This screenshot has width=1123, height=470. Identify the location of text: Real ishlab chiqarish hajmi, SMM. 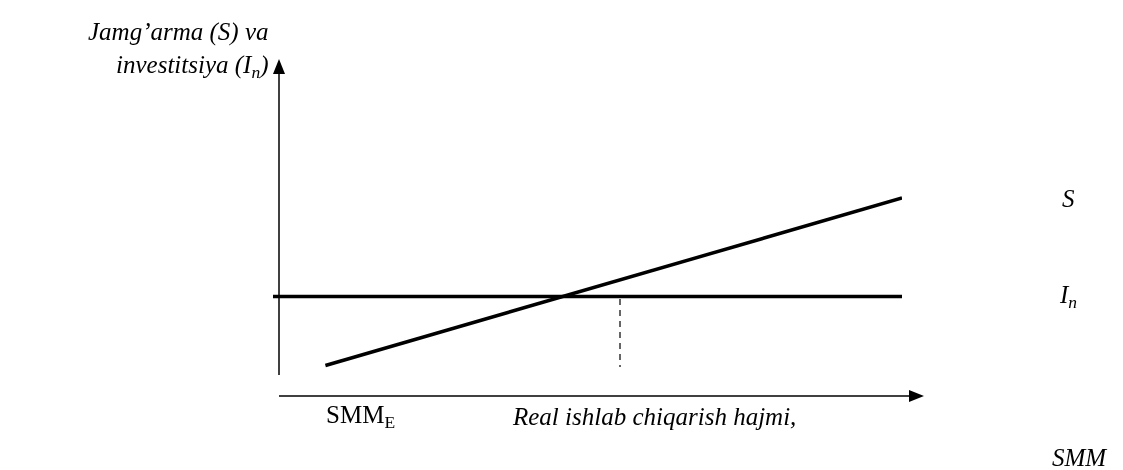
(810, 436).